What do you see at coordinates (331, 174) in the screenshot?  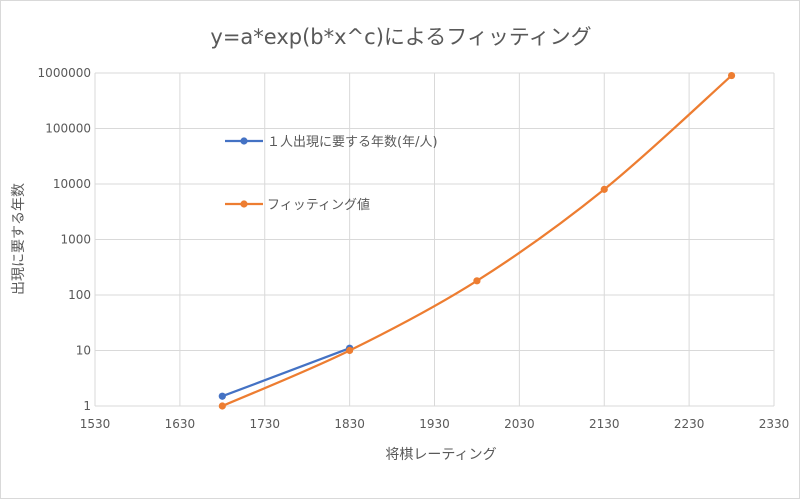 I see `legend: １人出現に要する年数(年/人) フィッティング値` at bounding box center [331, 174].